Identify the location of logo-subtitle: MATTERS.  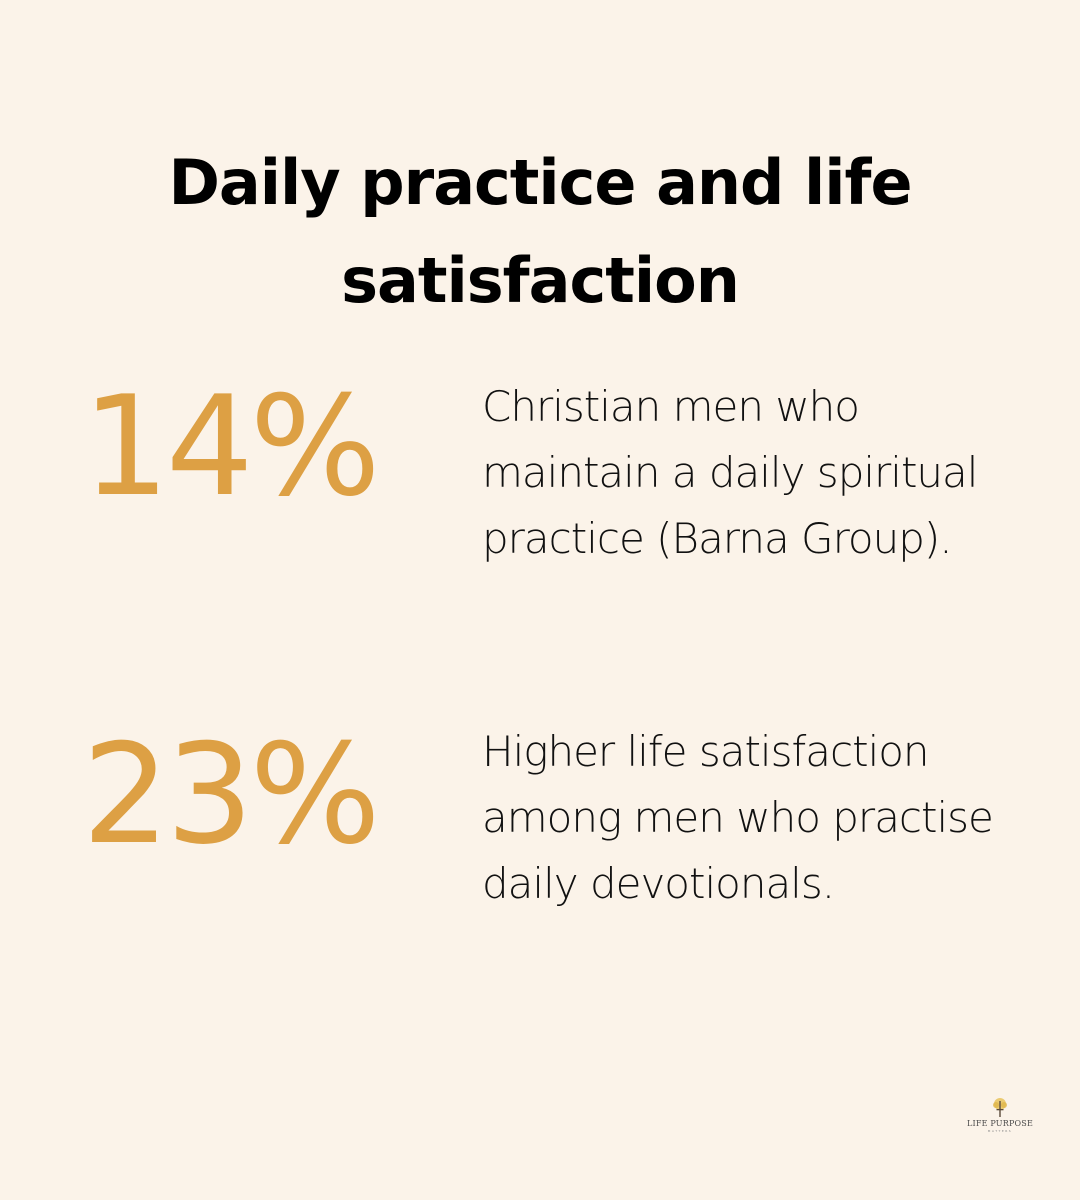
(1000, 1131).